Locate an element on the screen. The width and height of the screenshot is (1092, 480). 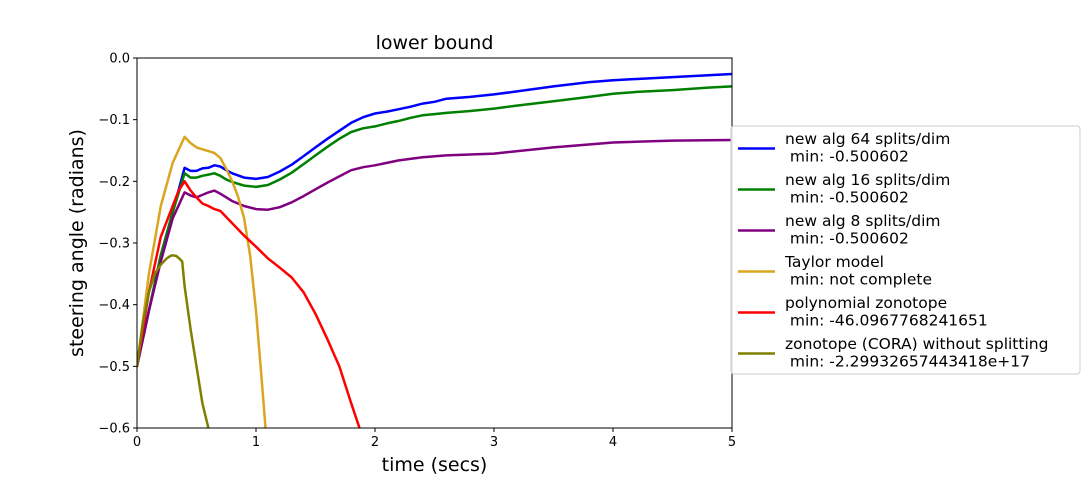
x-tick-label: 5 is located at coordinates (732, 442).